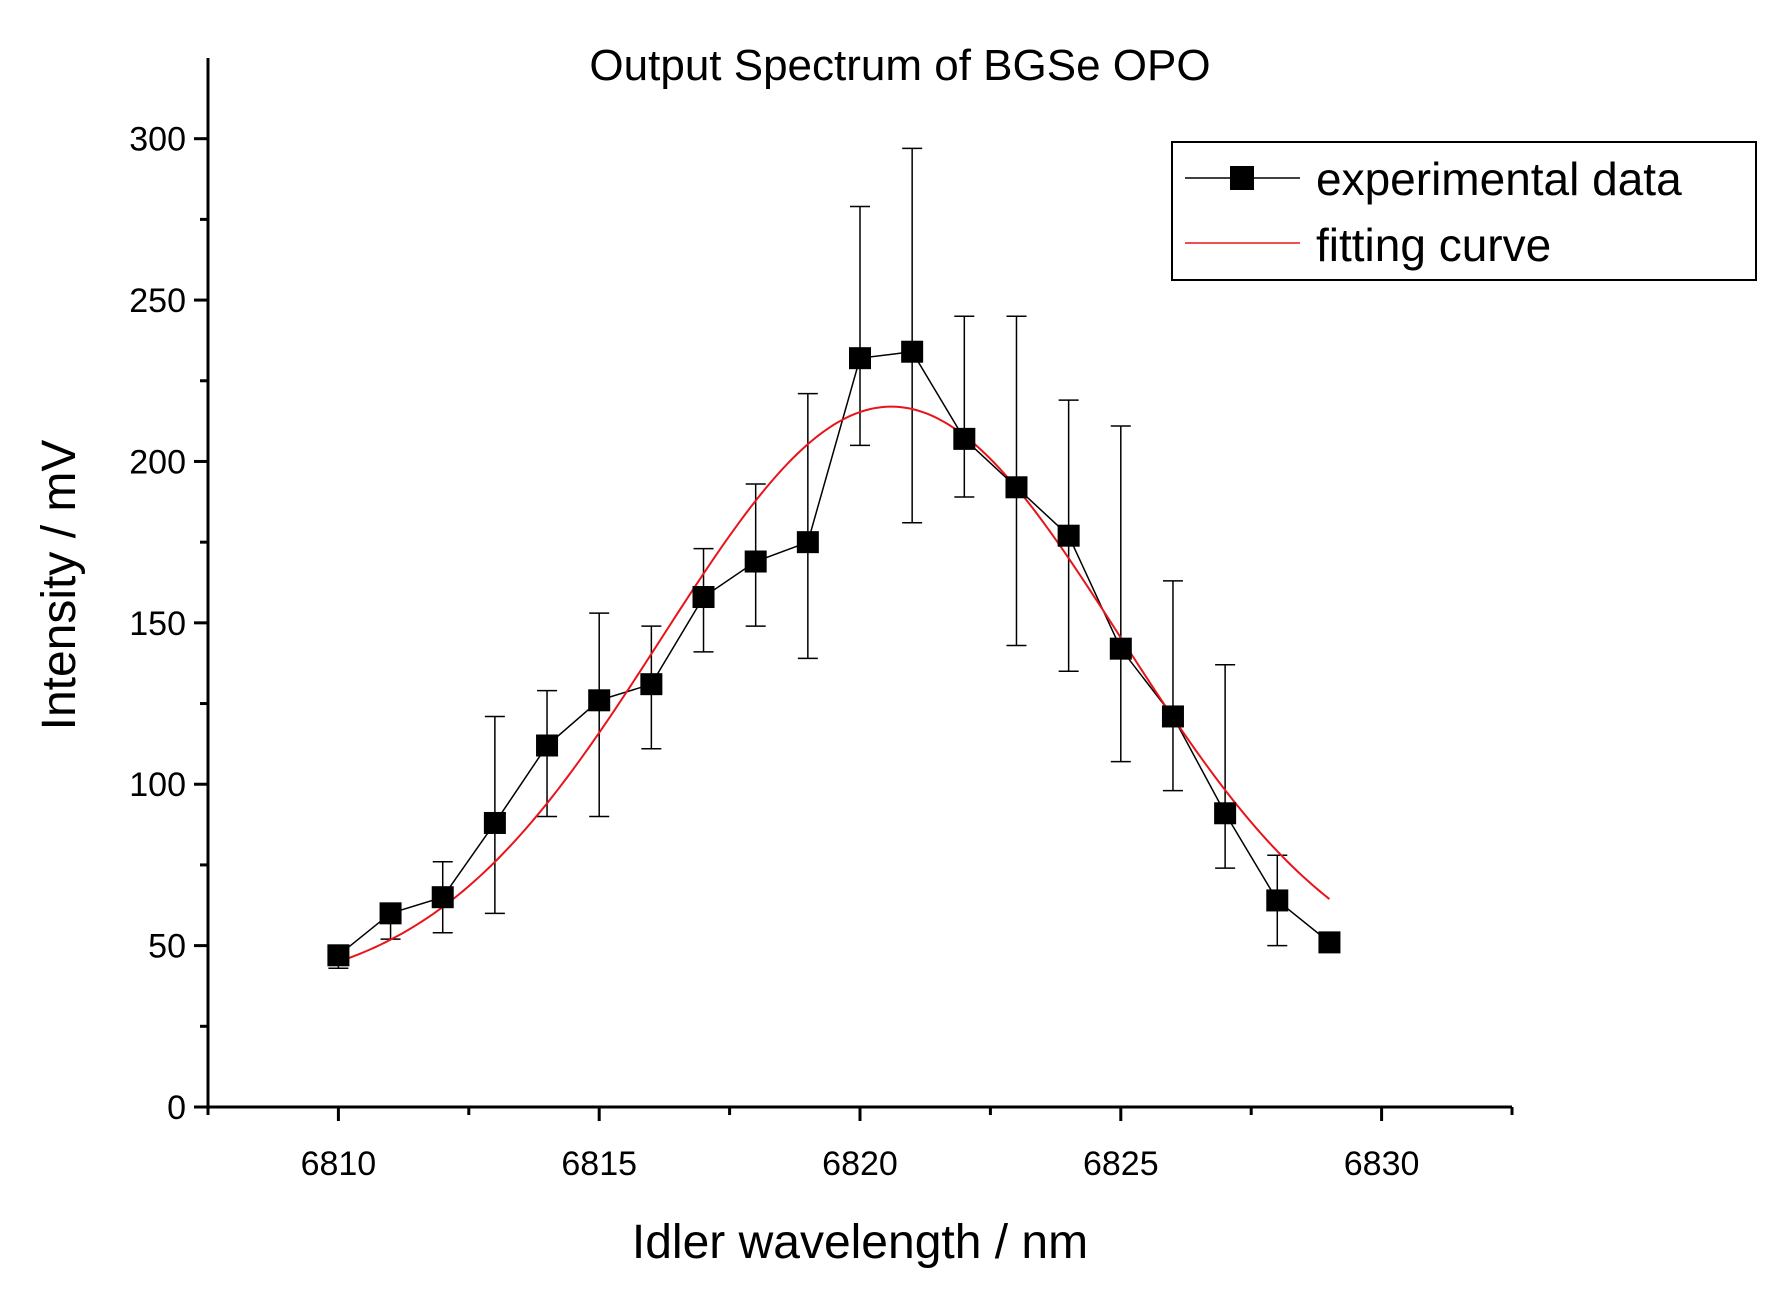  Describe the element at coordinates (1382, 1164) in the screenshot. I see `x-tick-label: 6830` at that location.